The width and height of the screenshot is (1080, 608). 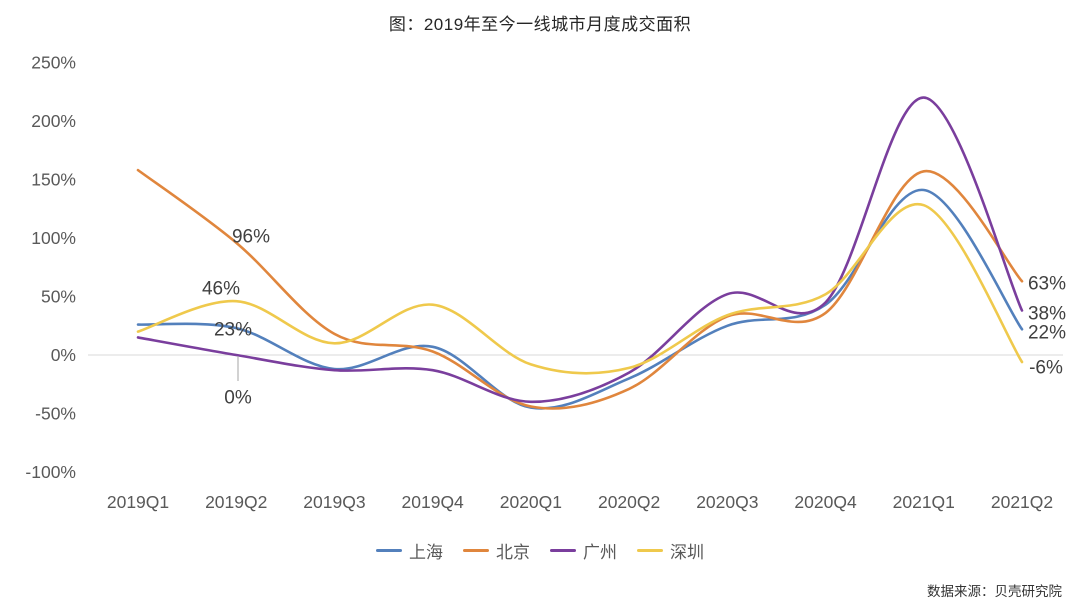 What do you see at coordinates (53, 238) in the screenshot?
I see `y-axis-tick: 100%` at bounding box center [53, 238].